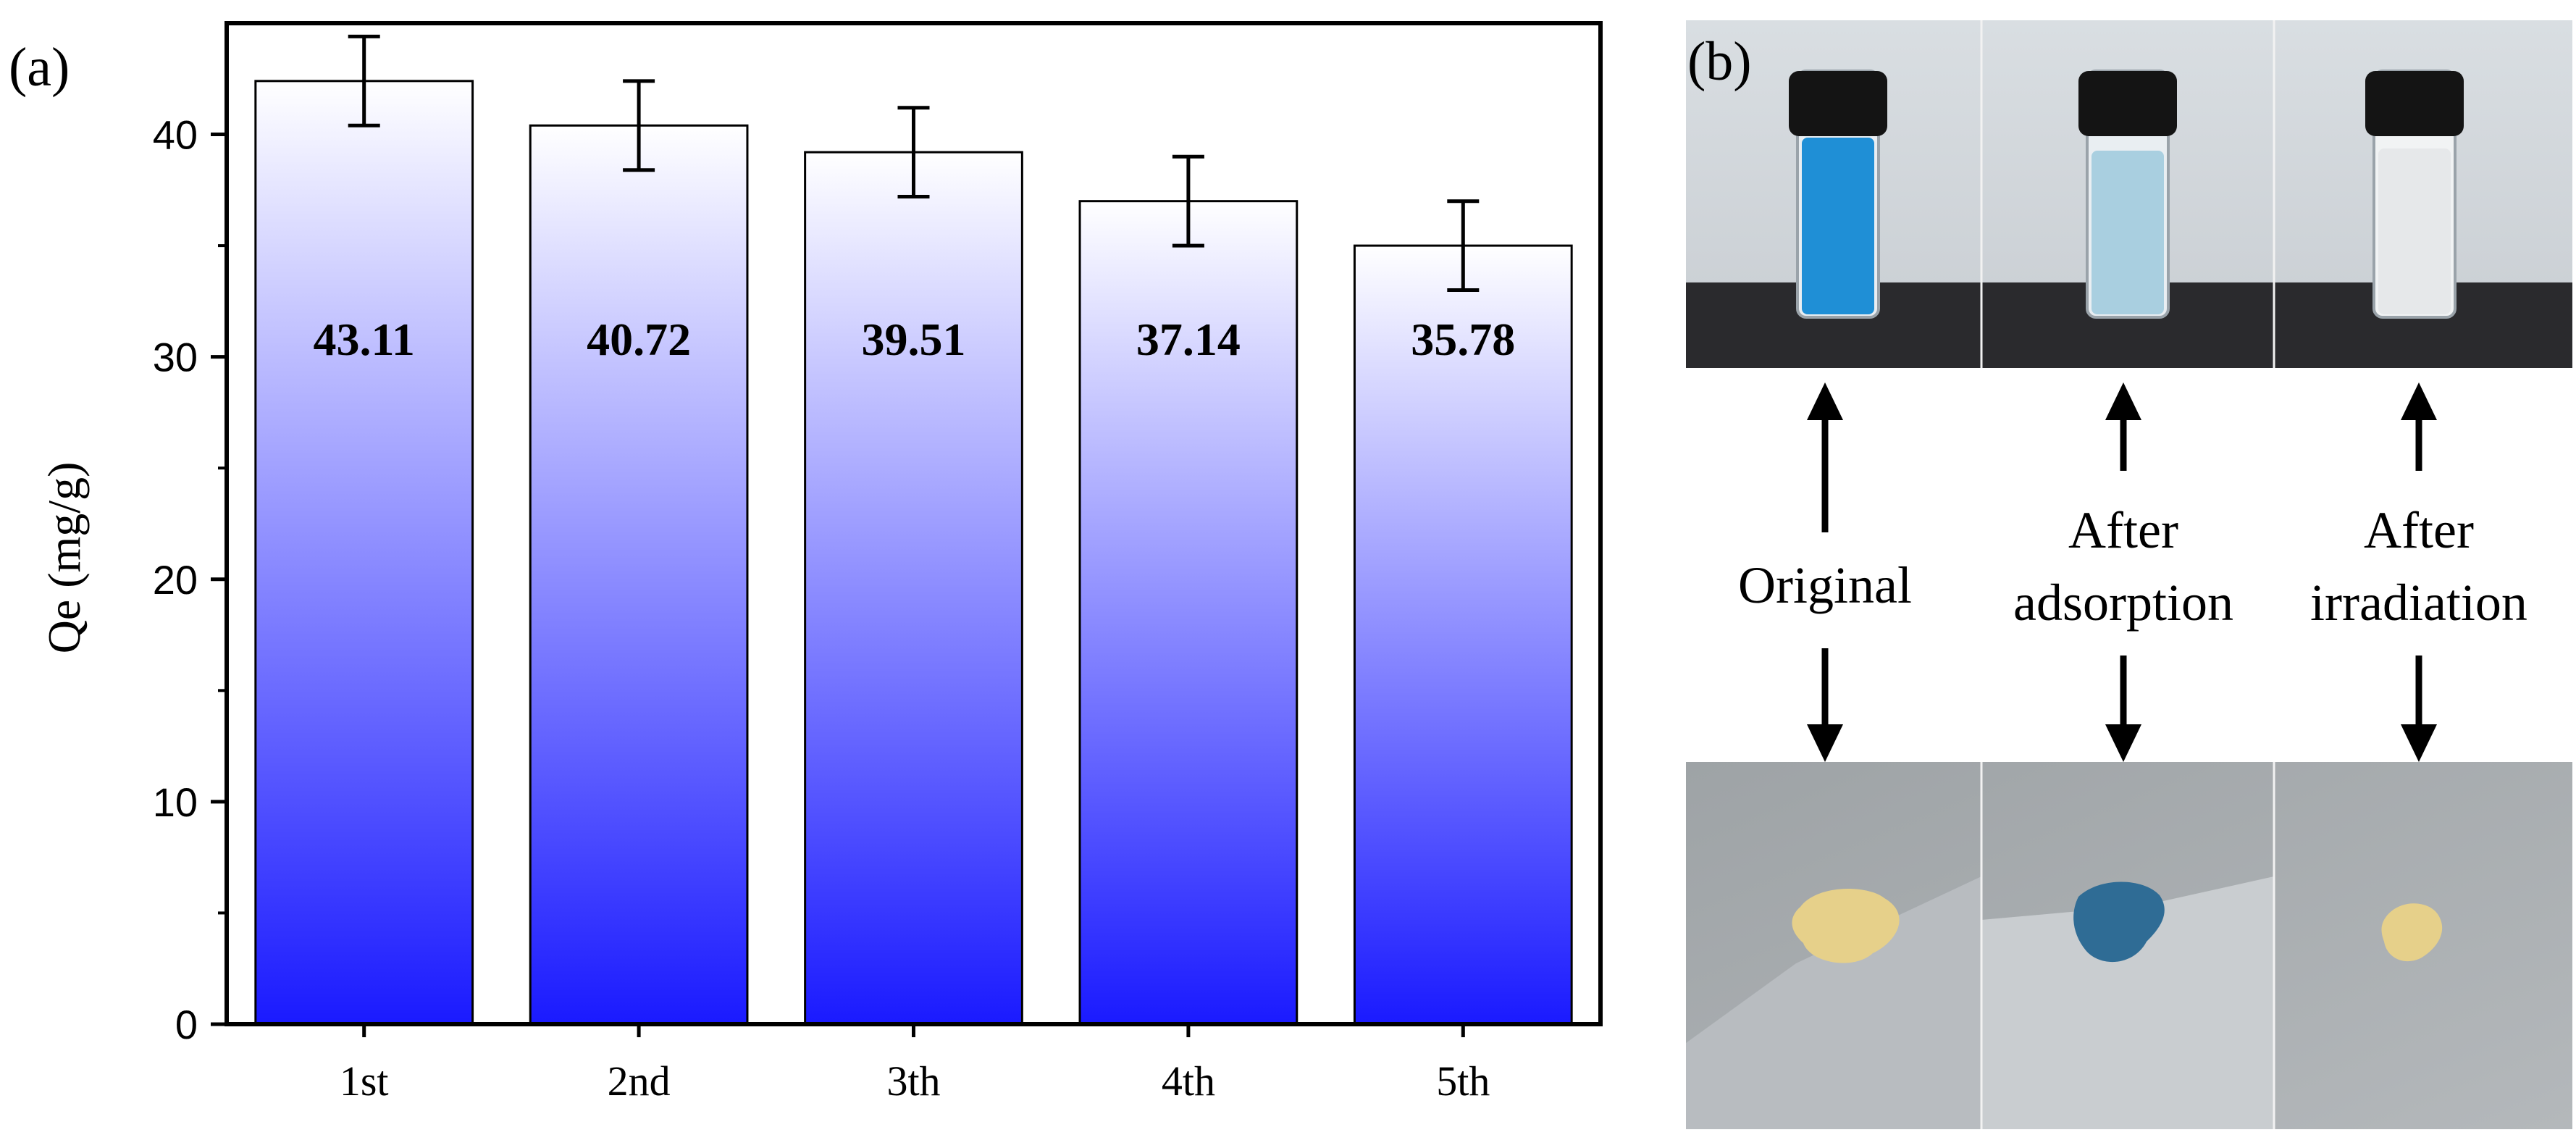 The width and height of the screenshot is (2576, 1135). I want to click on bar-4th, so click(1188, 613).